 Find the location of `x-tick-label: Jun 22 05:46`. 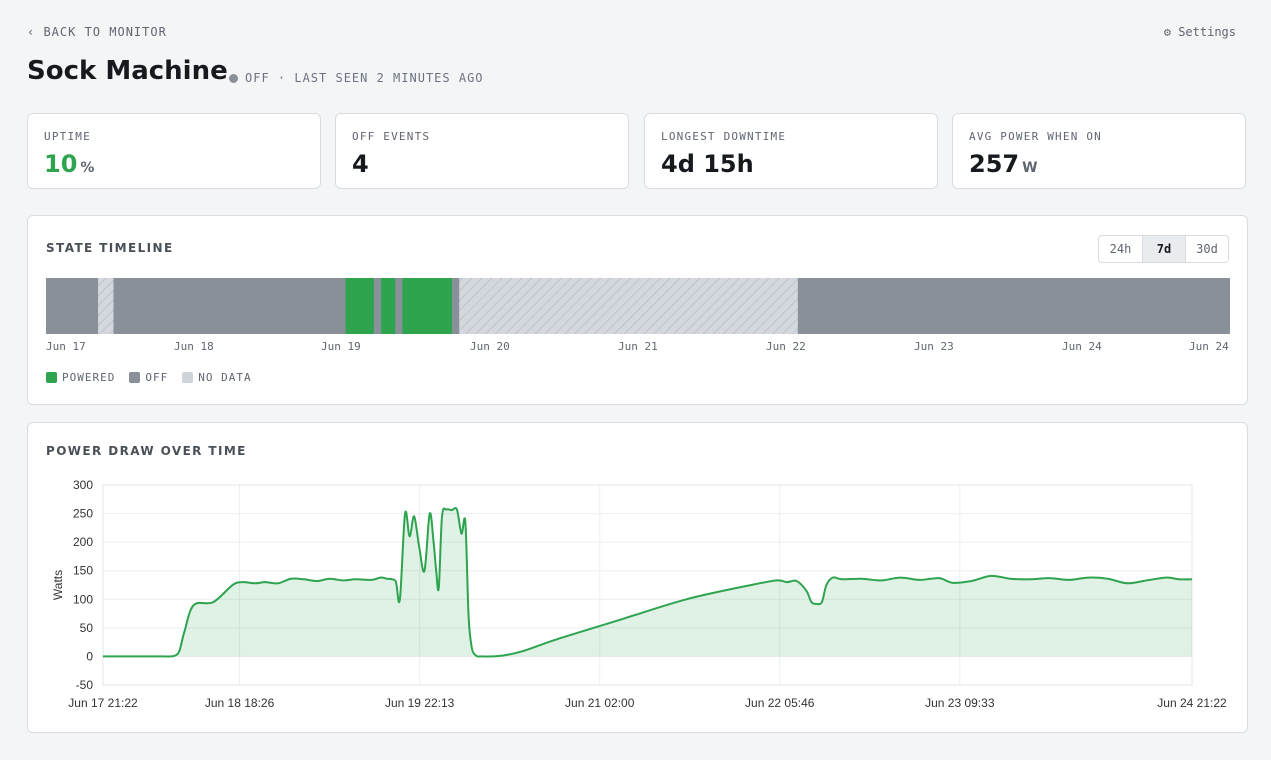

x-tick-label: Jun 22 05:46 is located at coordinates (780, 703).